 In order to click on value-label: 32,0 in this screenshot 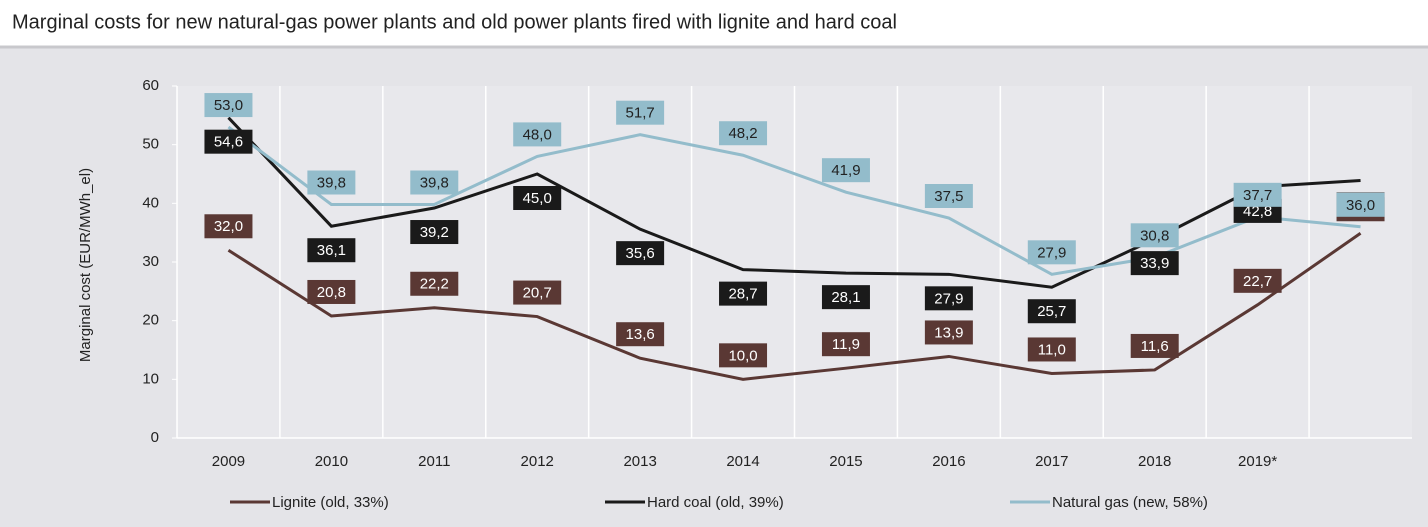, I will do `click(228, 226)`.